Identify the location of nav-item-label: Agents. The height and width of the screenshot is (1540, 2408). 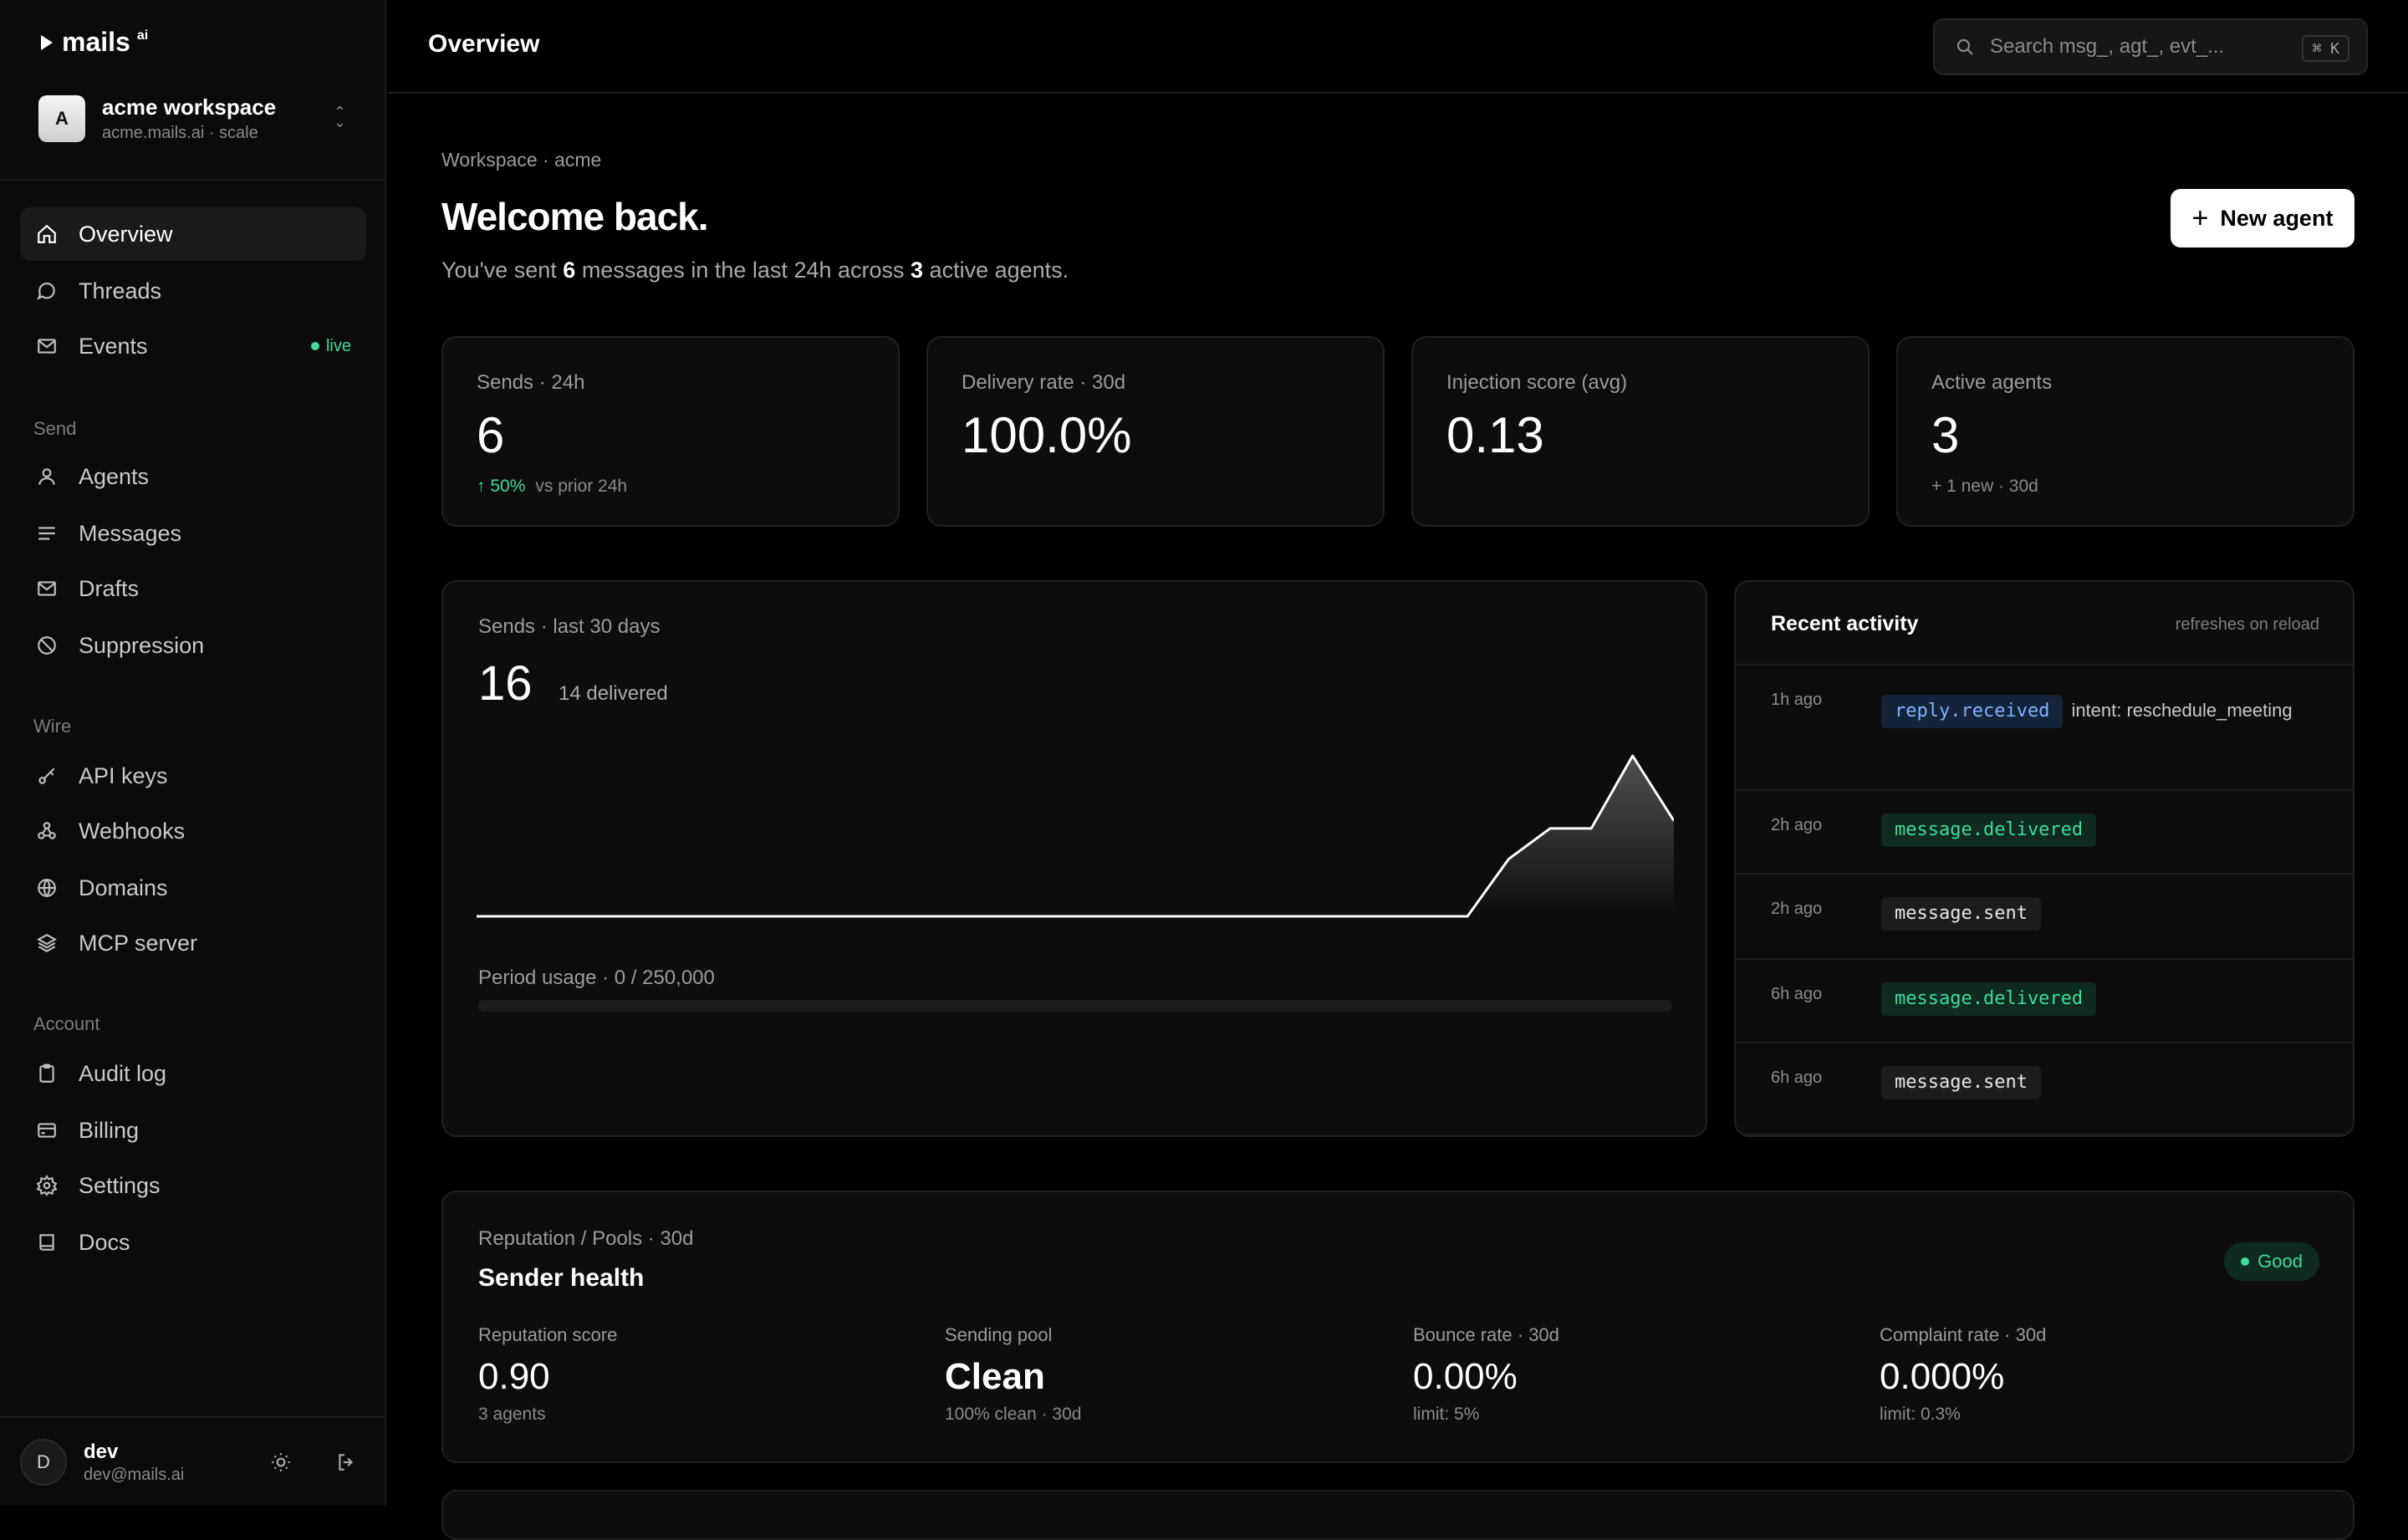
(115, 476).